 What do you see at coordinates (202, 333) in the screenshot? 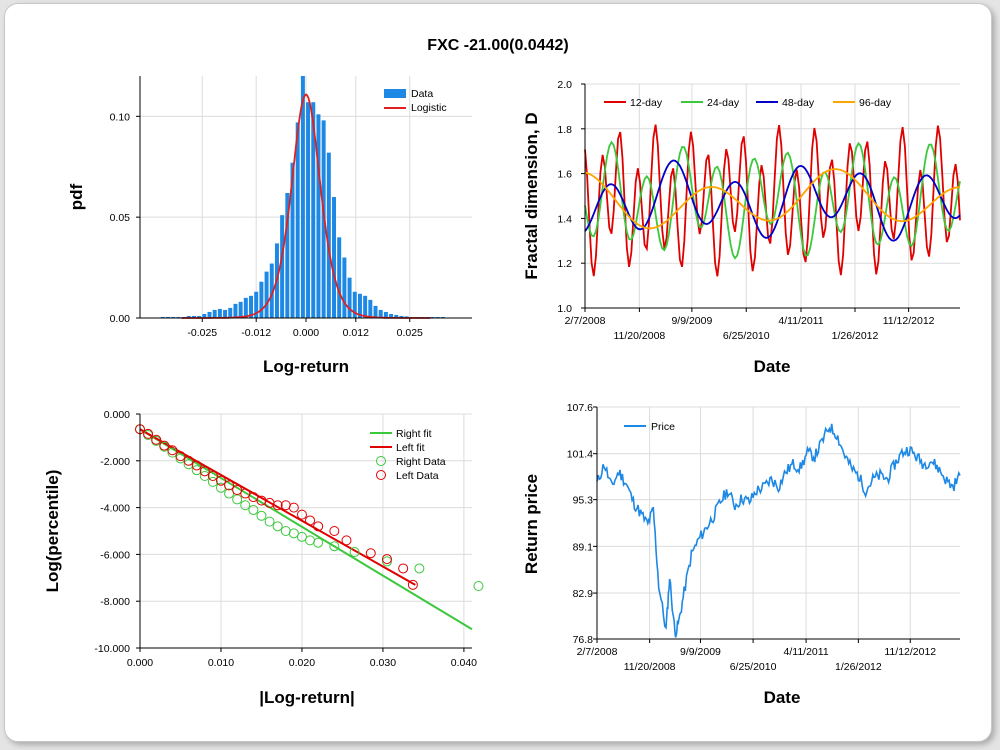
I see `x-tick-label: -0.025` at bounding box center [202, 333].